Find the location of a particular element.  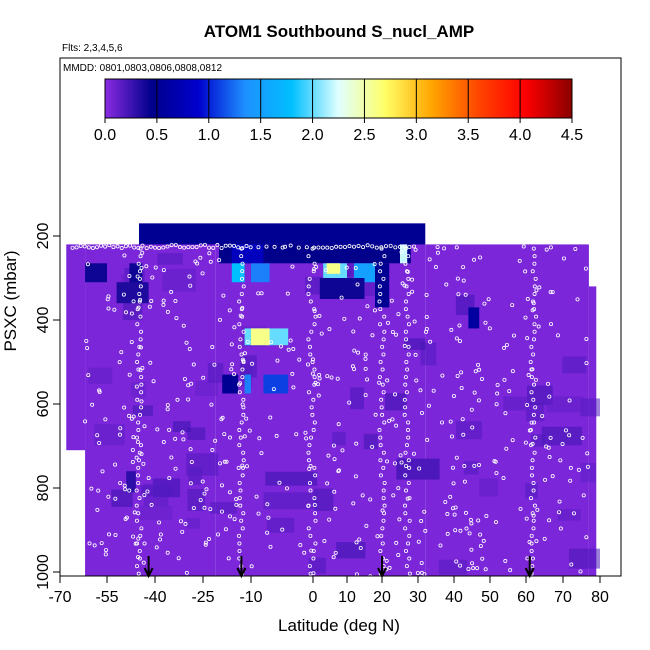

colorbar-tick-label: 2.5 is located at coordinates (364, 135).